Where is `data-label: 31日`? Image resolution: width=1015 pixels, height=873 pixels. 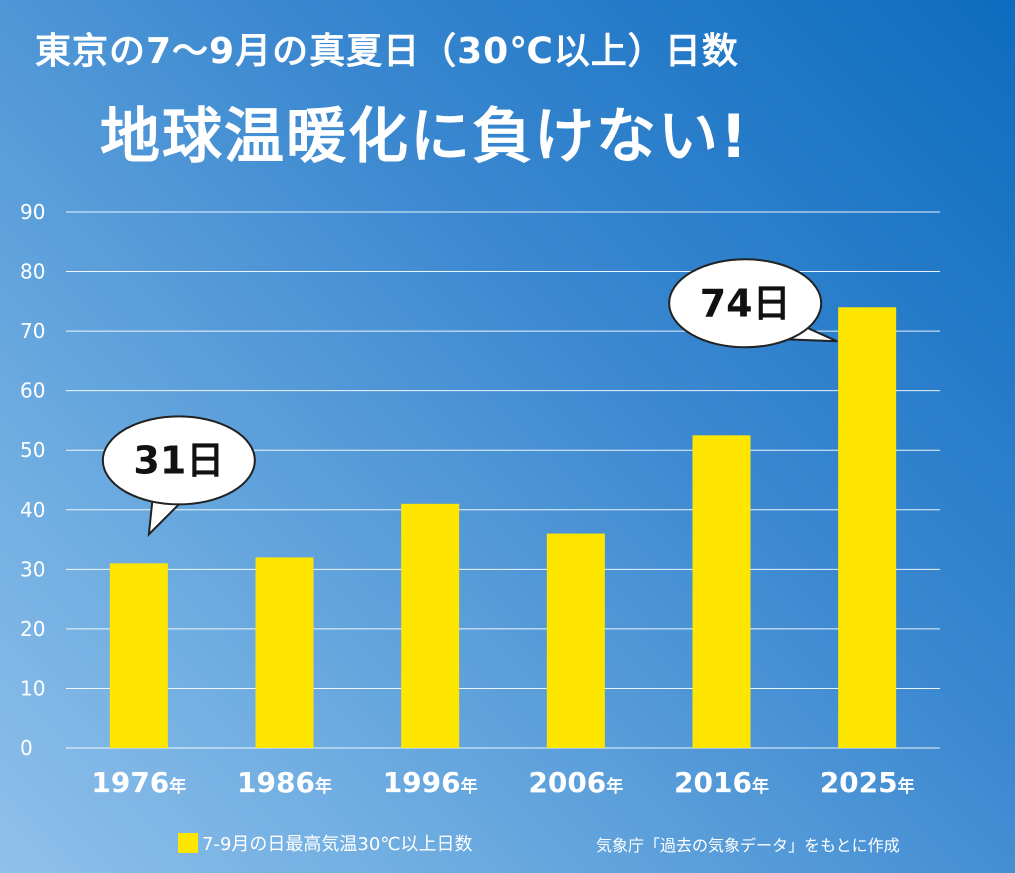 data-label: 31日 is located at coordinates (178, 460).